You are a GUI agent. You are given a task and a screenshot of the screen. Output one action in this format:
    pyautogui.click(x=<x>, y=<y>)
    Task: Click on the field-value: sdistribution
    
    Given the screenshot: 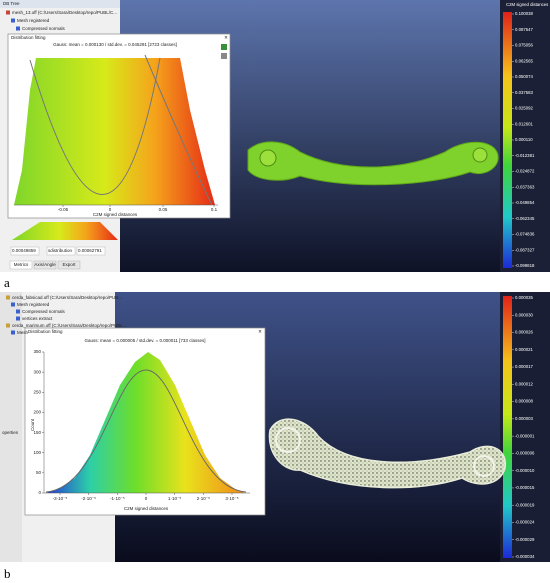 What is the action you would take?
    pyautogui.click(x=60, y=250)
    